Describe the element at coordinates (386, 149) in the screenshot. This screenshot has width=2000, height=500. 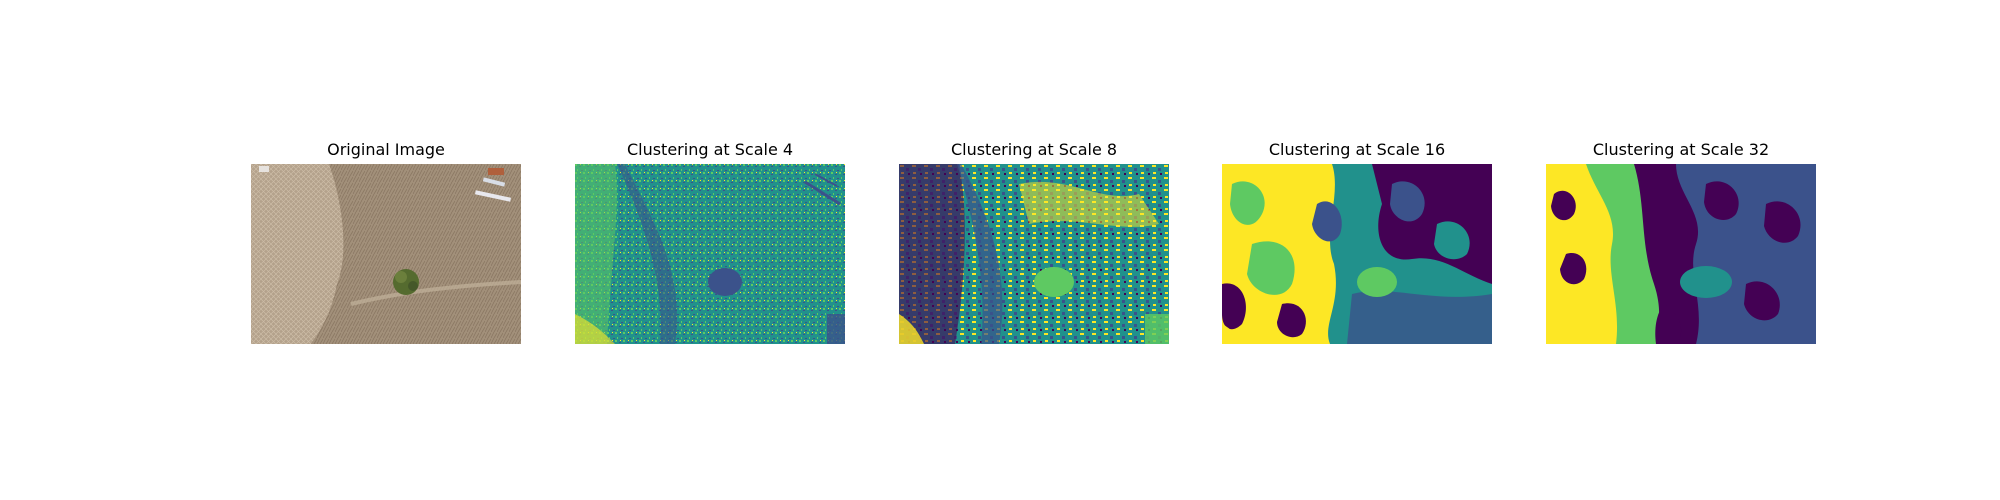
I see `panel-title: Original Image` at that location.